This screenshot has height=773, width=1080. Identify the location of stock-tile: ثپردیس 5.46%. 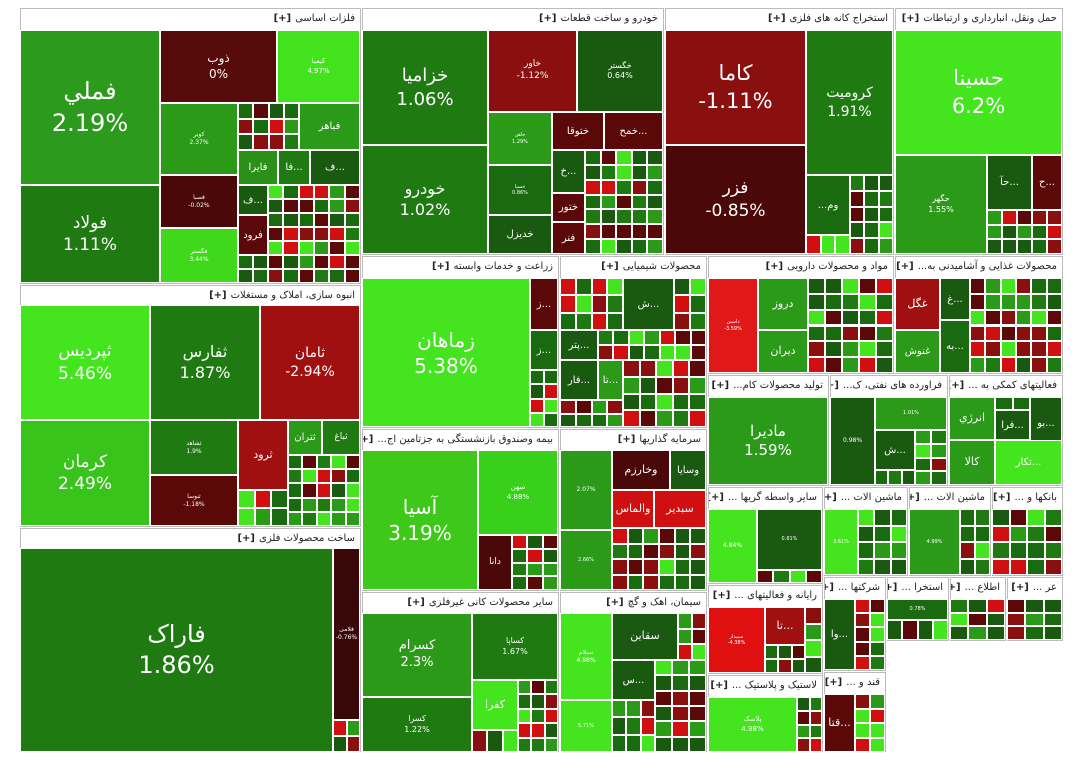
(85, 362).